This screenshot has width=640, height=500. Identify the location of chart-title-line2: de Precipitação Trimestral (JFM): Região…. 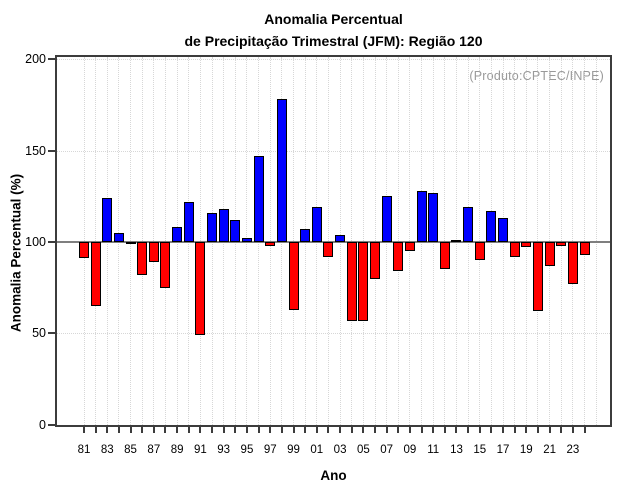
(333, 41).